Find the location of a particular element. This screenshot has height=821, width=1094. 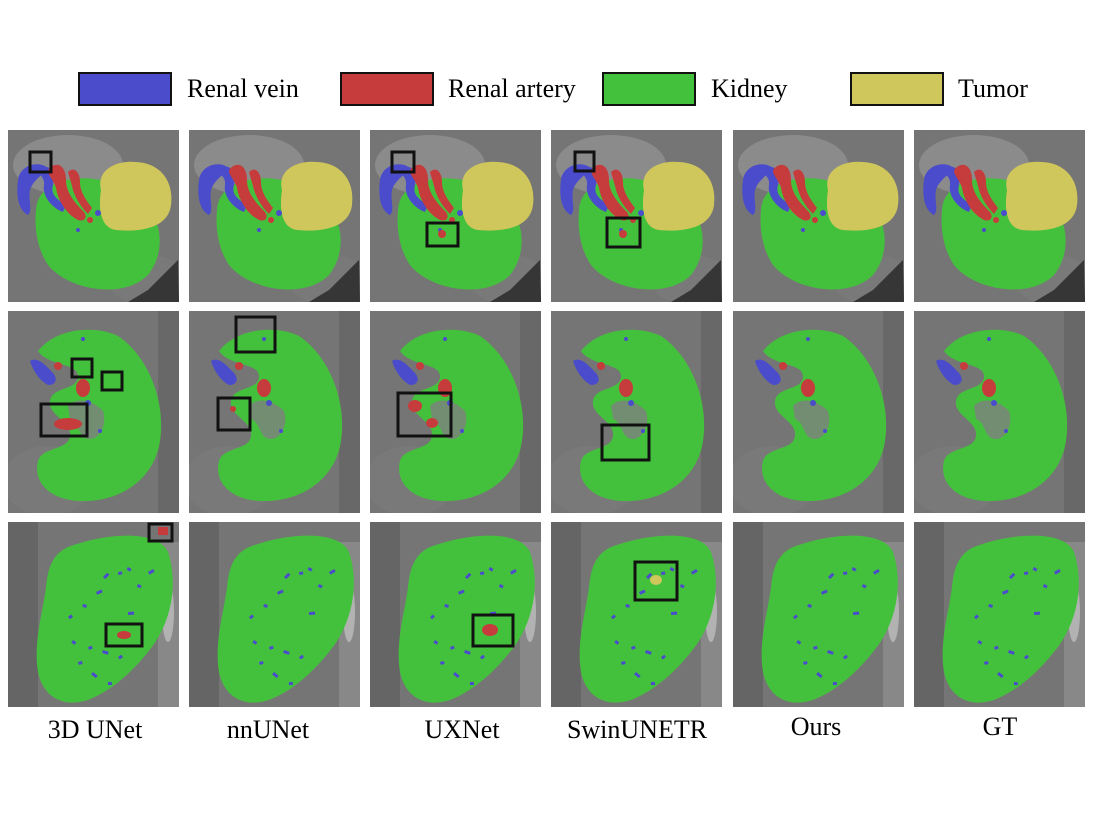

panel-row1-uxnet is located at coordinates (455, 216).